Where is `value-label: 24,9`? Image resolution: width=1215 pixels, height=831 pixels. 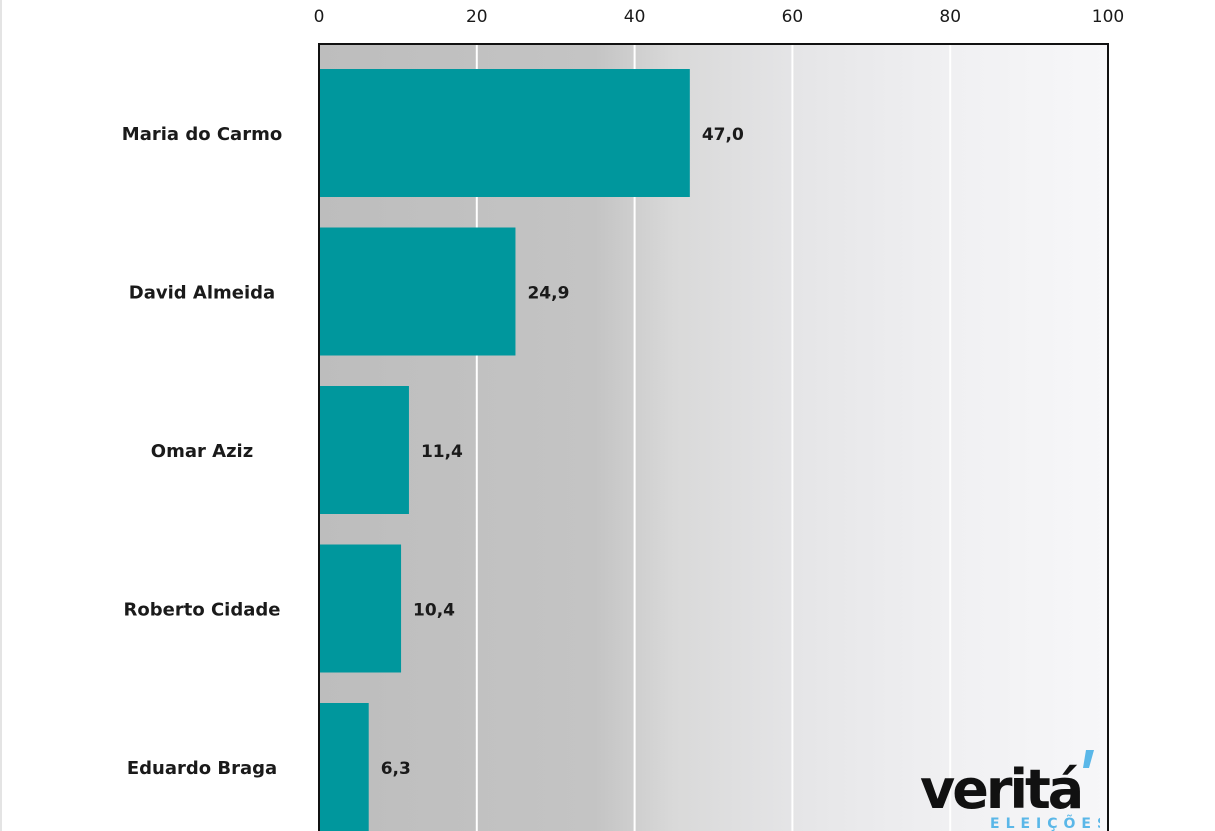
value-label: 24,9 is located at coordinates (548, 294).